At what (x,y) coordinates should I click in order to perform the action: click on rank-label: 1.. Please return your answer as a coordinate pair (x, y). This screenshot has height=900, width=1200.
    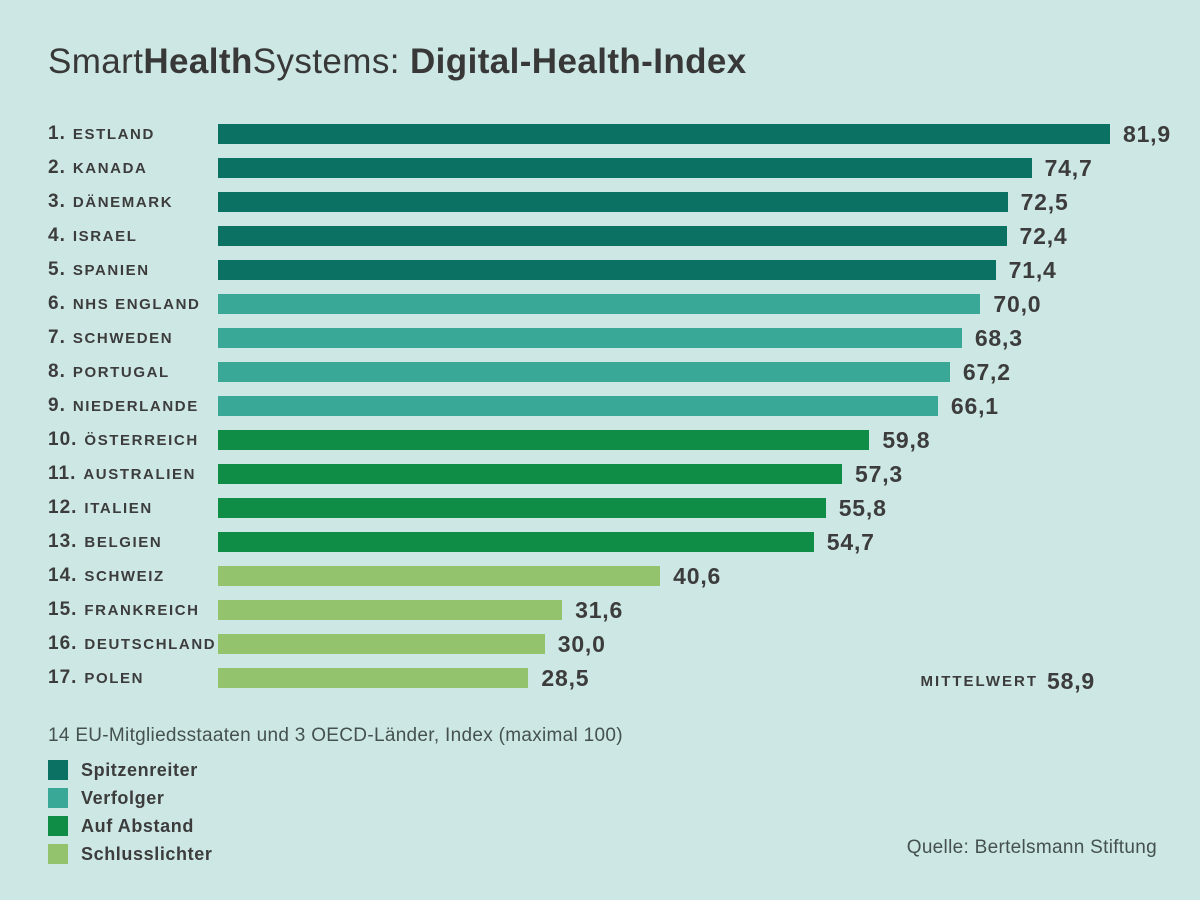
    Looking at the image, I should click on (57, 133).